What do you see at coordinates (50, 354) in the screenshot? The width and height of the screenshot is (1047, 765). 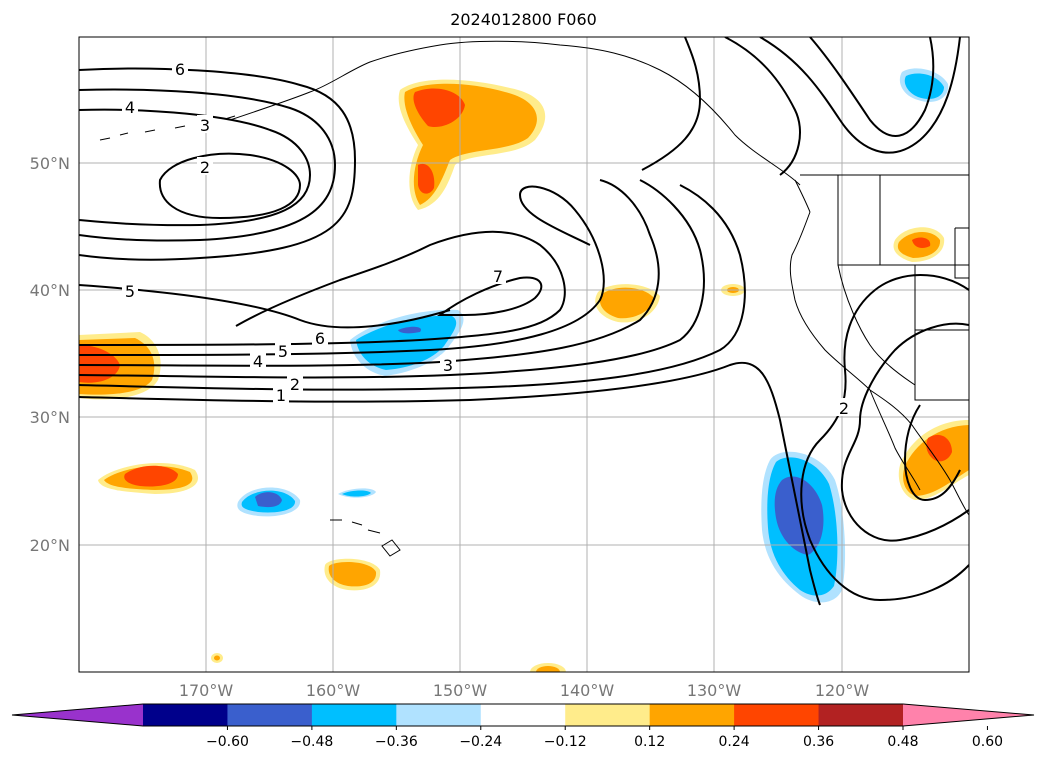 I see `lat-labels: 50°N 40°N 30°N 20°N` at bounding box center [50, 354].